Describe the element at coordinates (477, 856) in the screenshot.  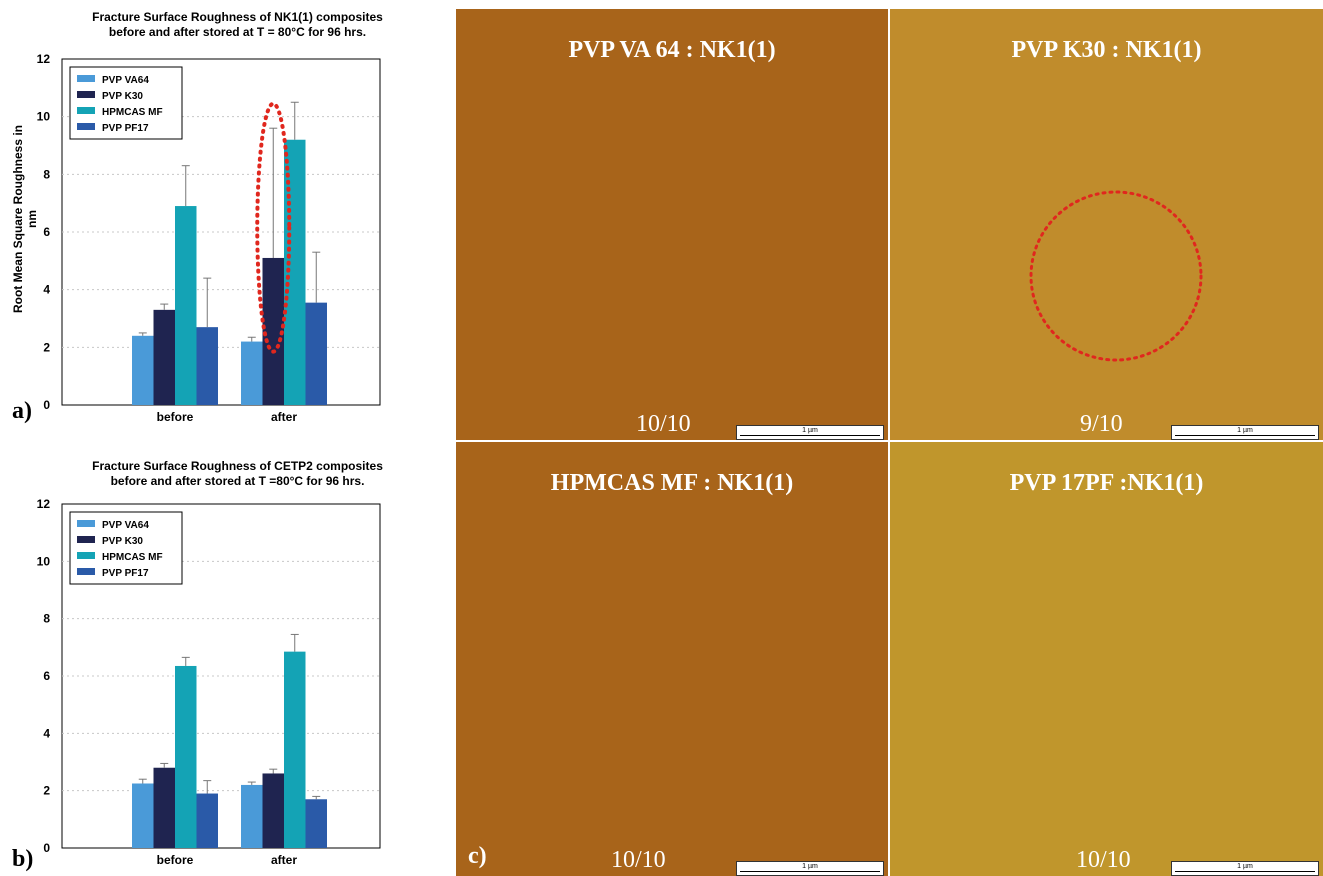
I see `panel-letter-c: c)` at that location.